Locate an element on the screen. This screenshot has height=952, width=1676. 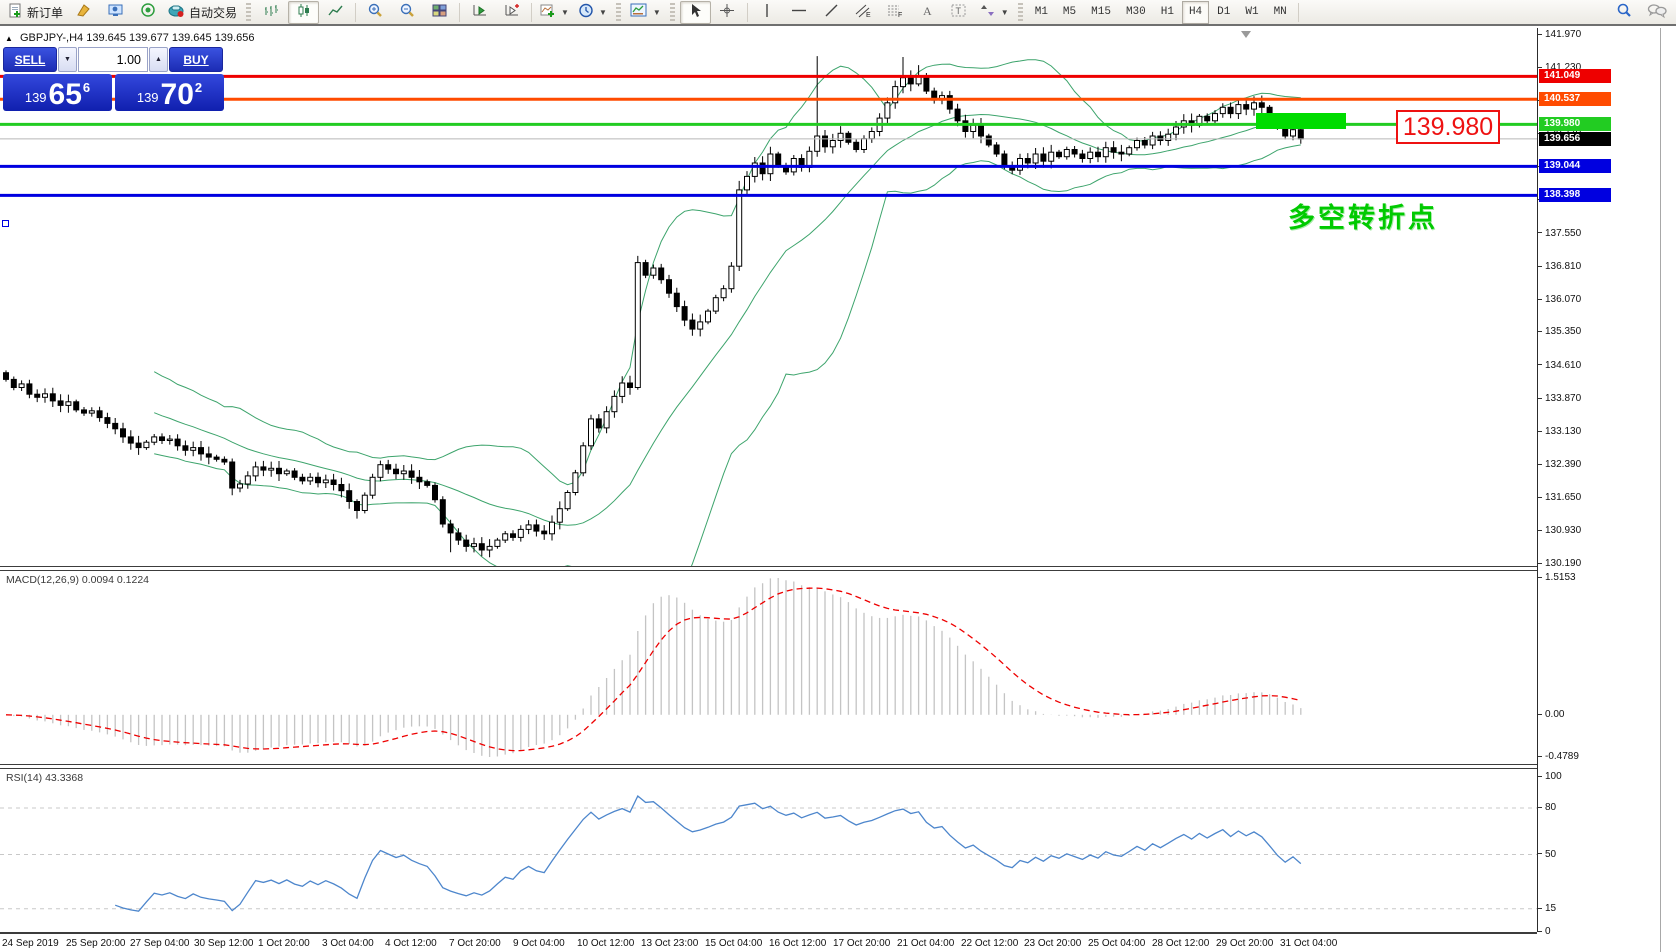
text-label-button: T is located at coordinates (959, 12).